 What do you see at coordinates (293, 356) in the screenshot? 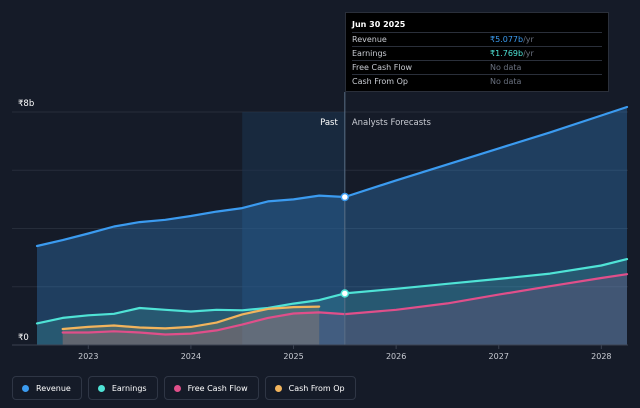
I see `x-tick-label: 2025` at bounding box center [293, 356].